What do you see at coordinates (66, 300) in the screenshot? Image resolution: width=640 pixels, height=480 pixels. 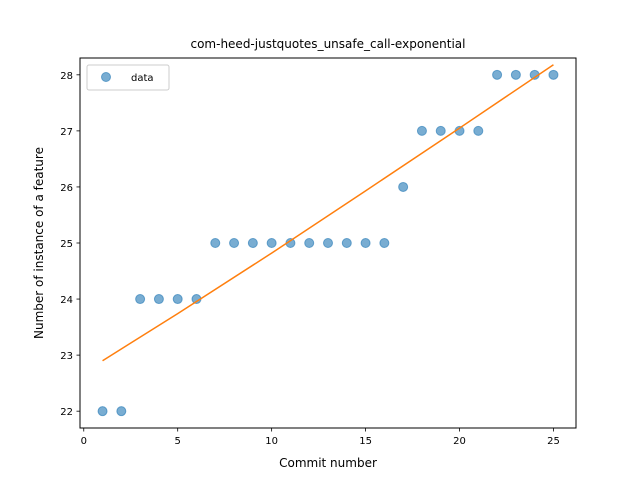 I see `y-tick-label: 24` at bounding box center [66, 300].